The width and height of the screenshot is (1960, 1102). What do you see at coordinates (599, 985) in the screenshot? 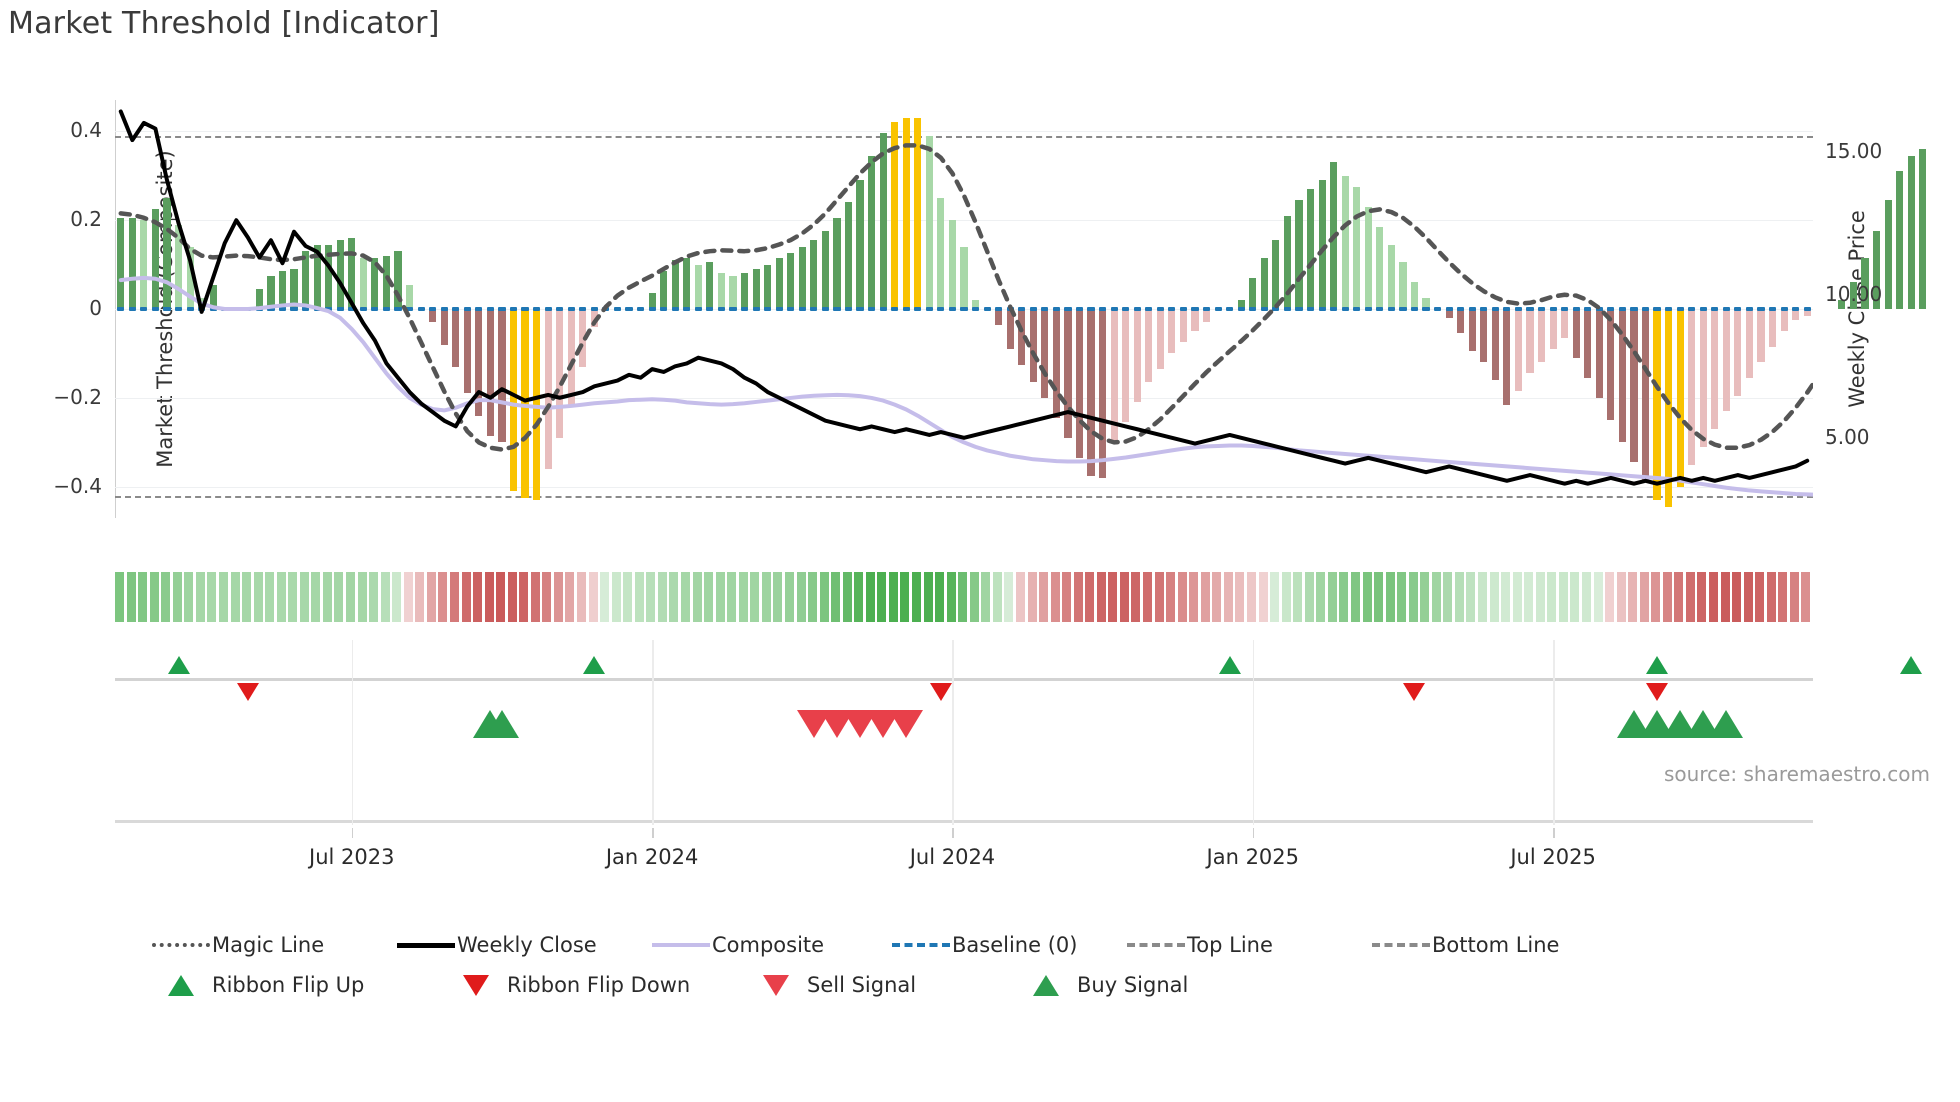
I see `legend-label: Ribbon Flip Down` at bounding box center [599, 985].